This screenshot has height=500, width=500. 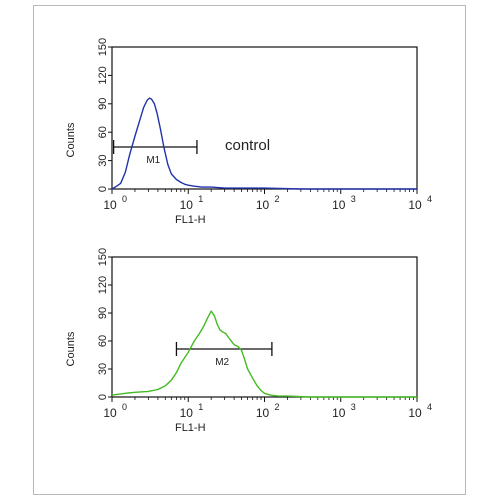 I want to click on marker-label: M2, so click(x=222, y=362).